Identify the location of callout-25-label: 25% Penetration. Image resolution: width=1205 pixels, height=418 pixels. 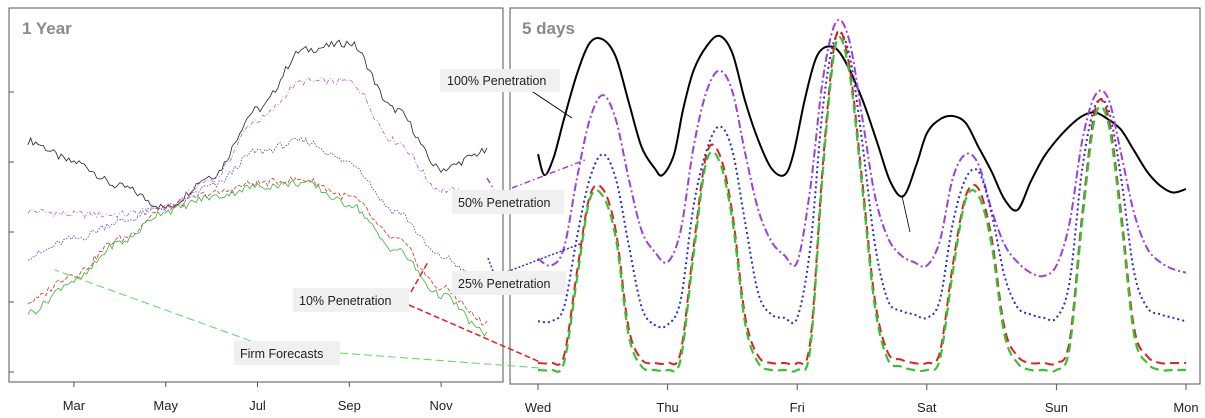
(504, 284).